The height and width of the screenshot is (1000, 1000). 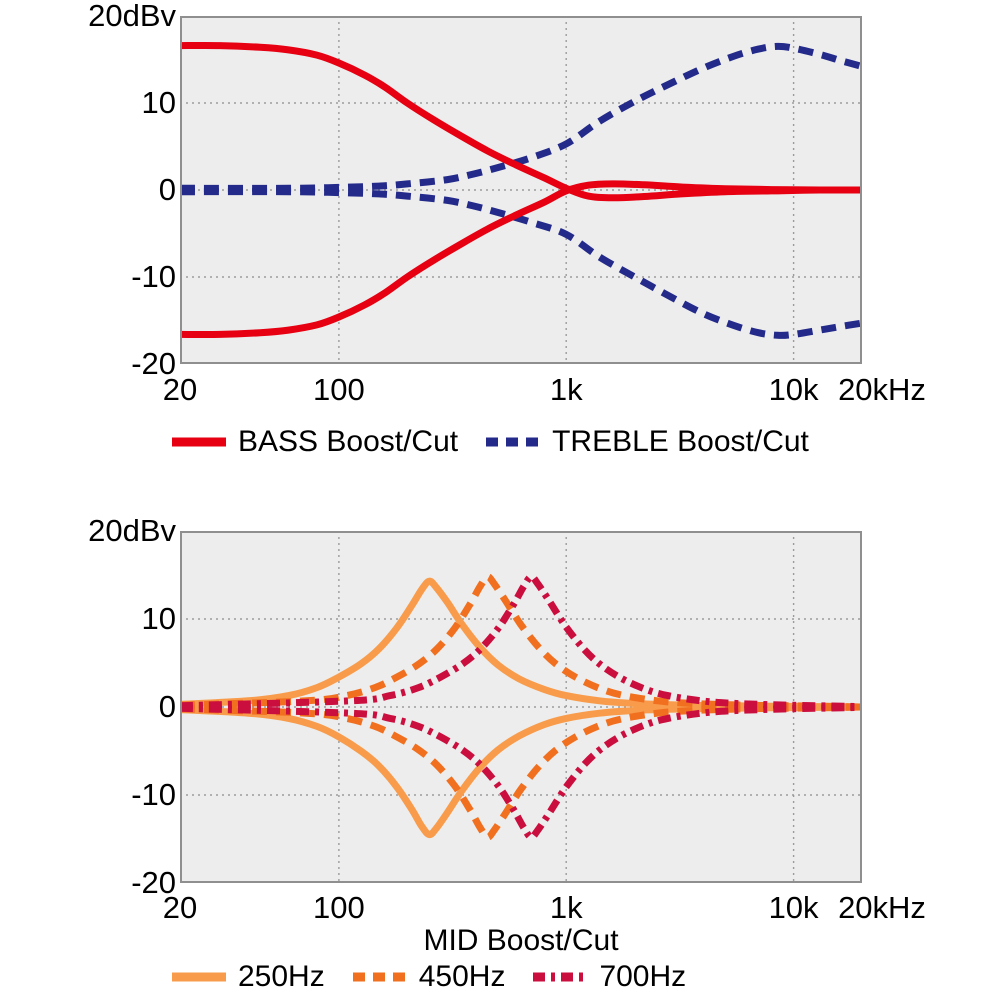 I want to click on legend-item-250hz: 250Hz, so click(x=248, y=977).